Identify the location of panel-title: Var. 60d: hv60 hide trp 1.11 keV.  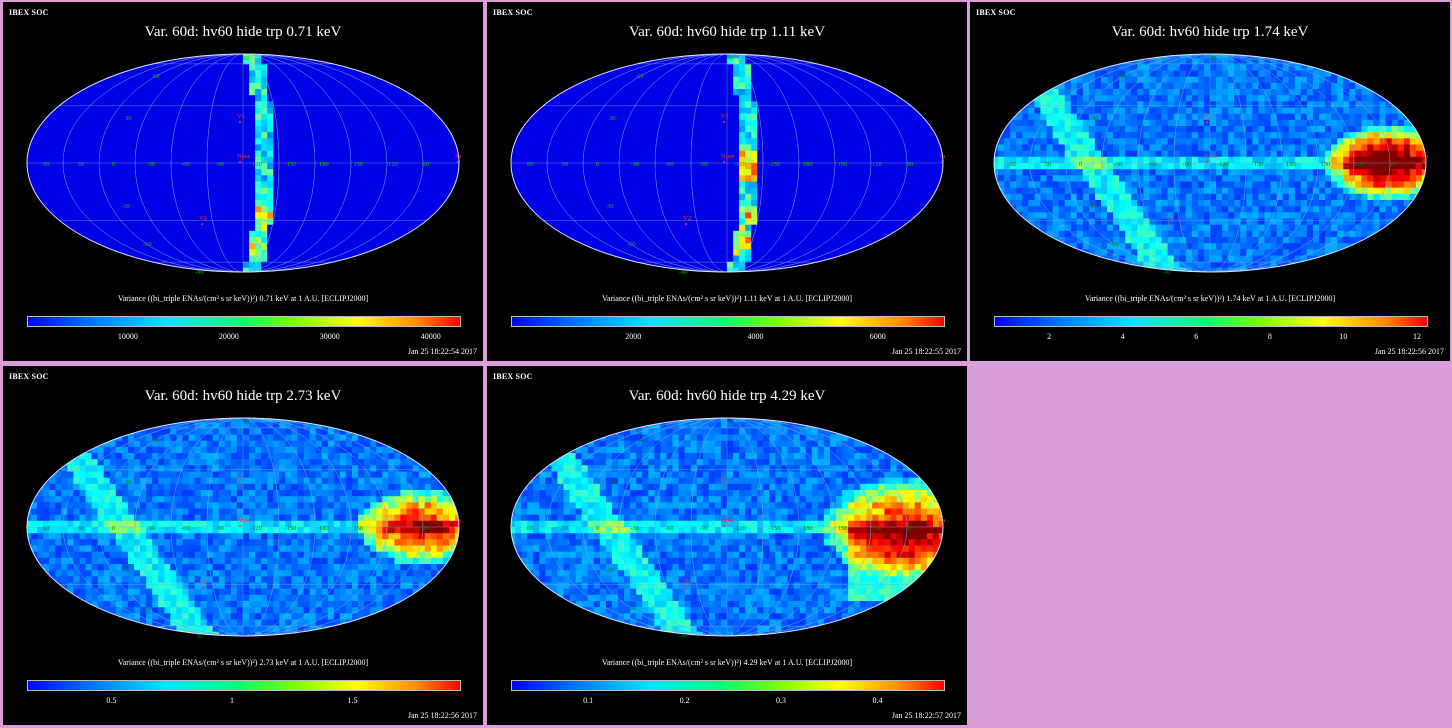
(727, 32).